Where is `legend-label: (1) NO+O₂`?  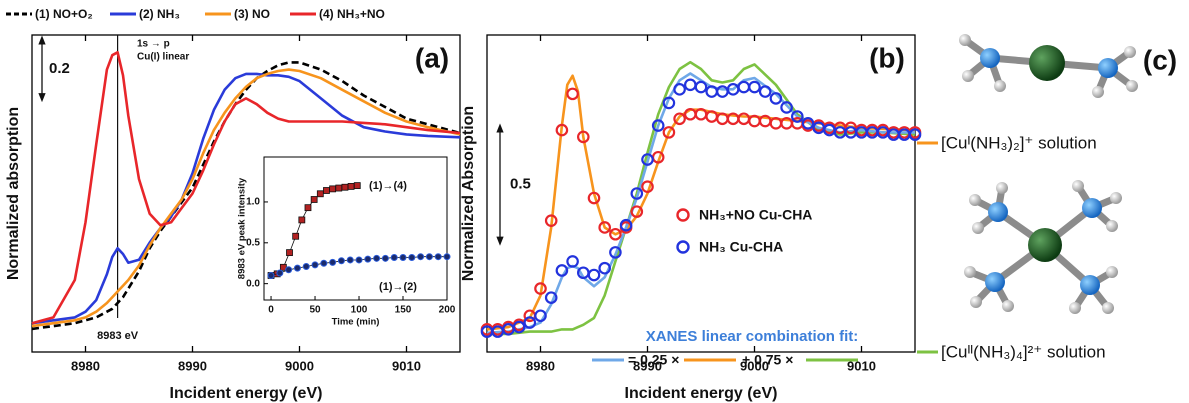
legend-label: (1) NO+O₂ is located at coordinates (64, 14).